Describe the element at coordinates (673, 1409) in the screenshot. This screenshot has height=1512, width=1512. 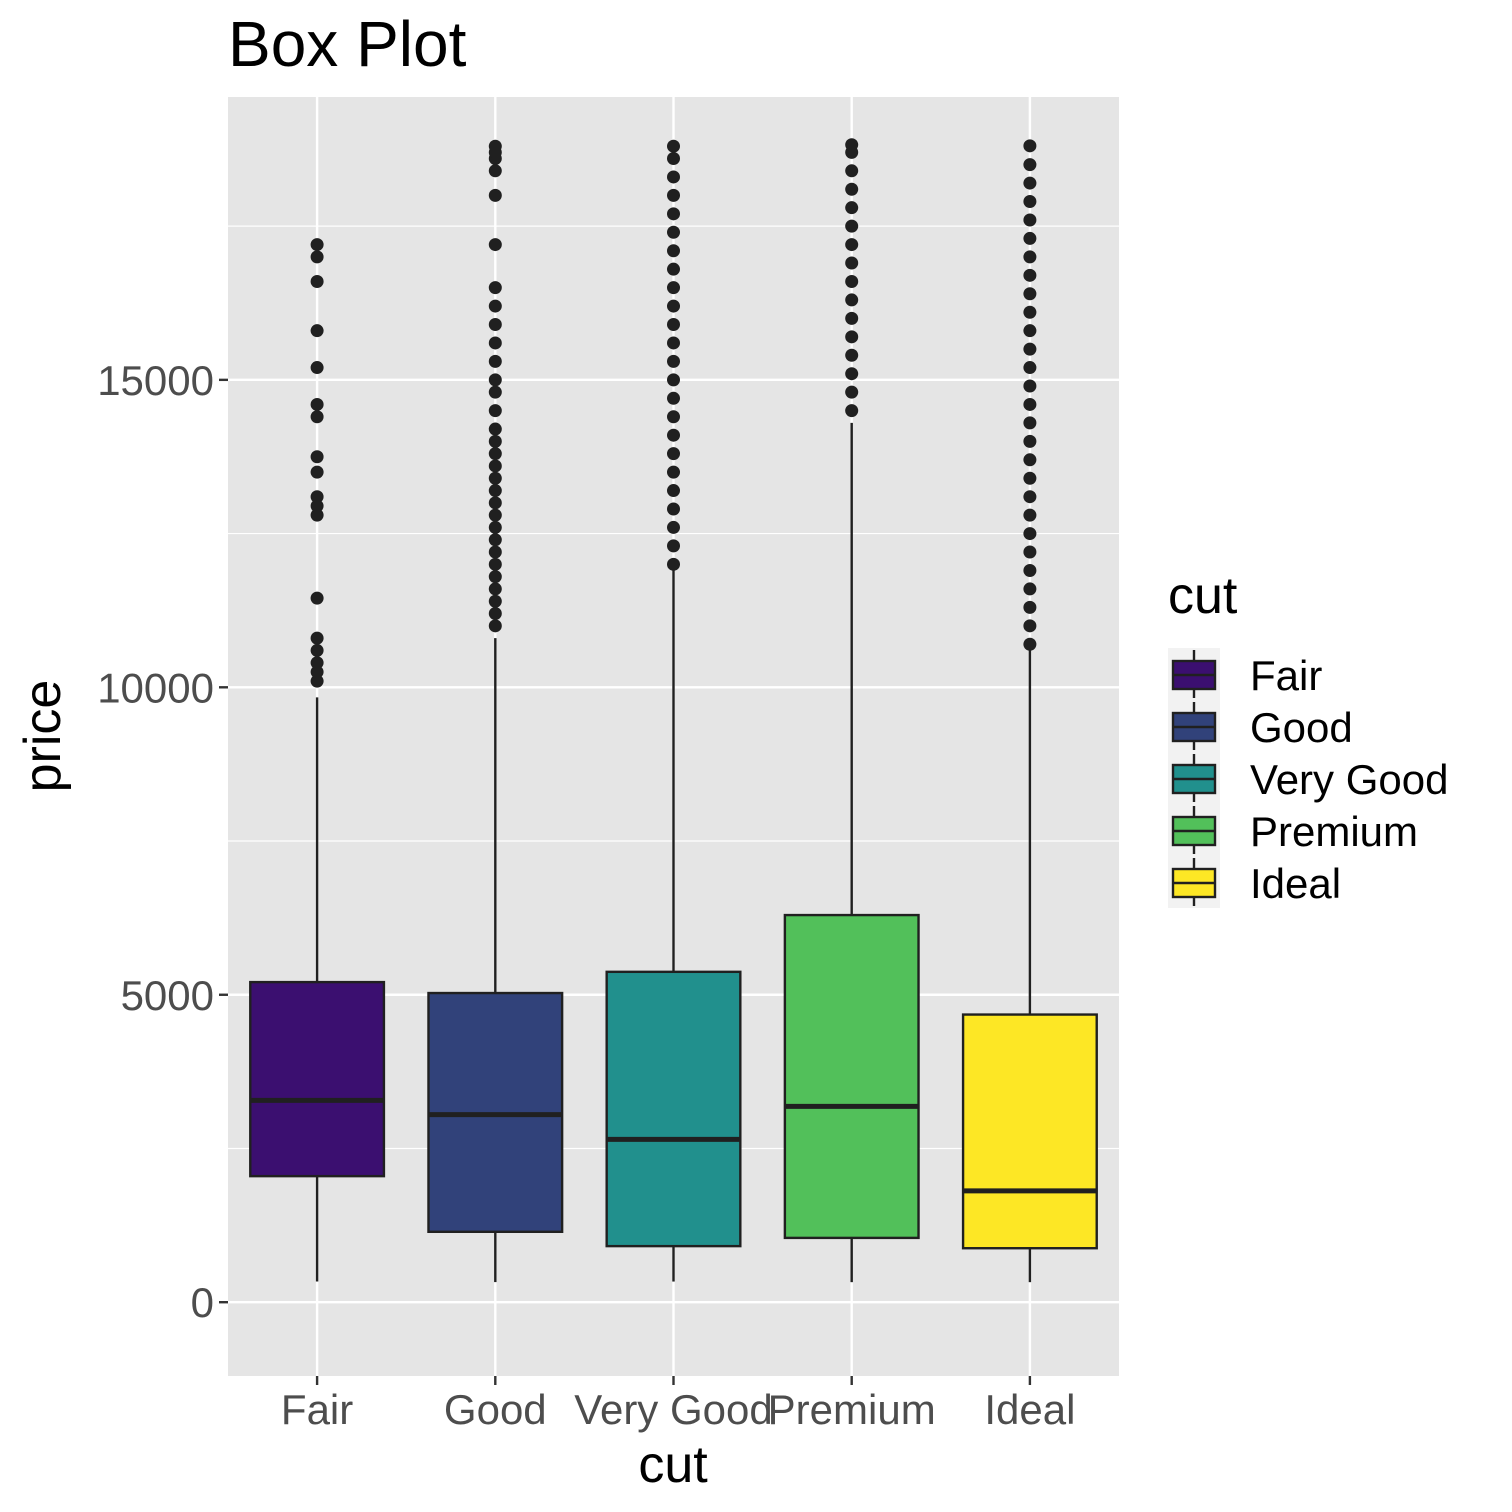
I see `x-tick-label: Very Good` at that location.